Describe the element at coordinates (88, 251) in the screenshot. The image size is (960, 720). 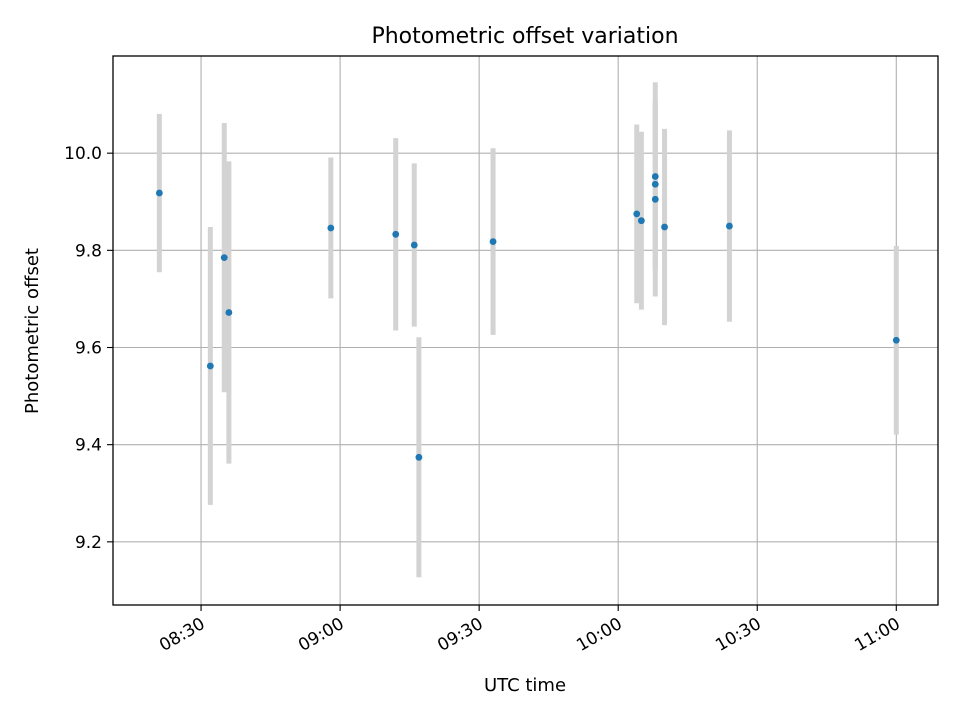
I see `y-tick-label: 9.8` at that location.